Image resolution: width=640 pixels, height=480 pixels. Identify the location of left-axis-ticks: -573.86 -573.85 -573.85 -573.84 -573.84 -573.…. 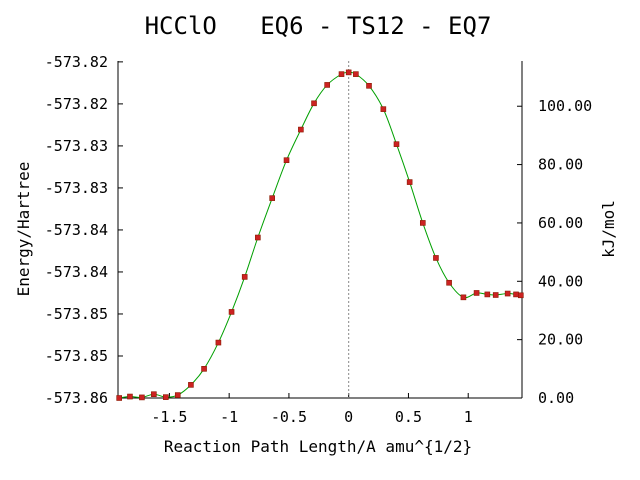
(84, 230).